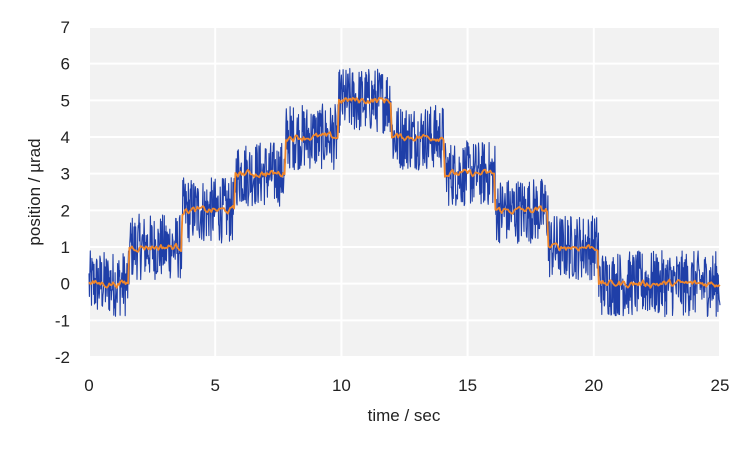 This screenshot has height=453, width=750. What do you see at coordinates (65, 64) in the screenshot?
I see `y-tick-label: 6` at bounding box center [65, 64].